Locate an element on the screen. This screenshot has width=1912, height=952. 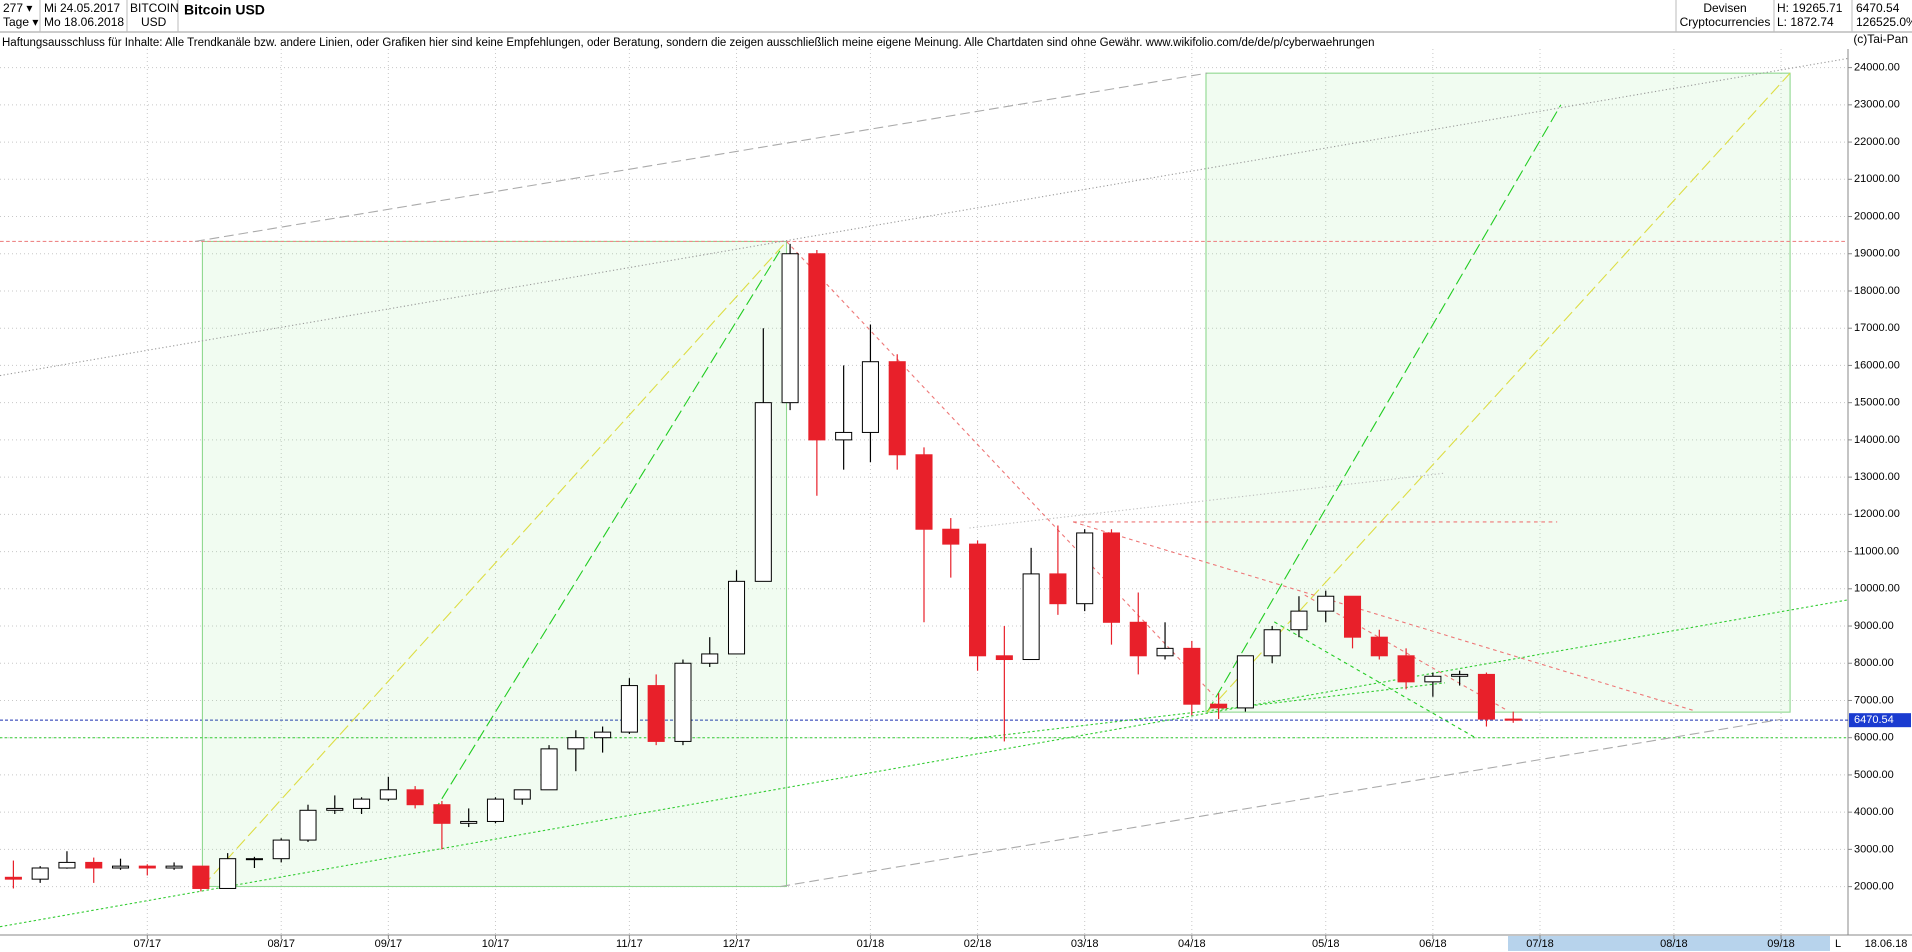
y-tick-label: 7000.00 is located at coordinates (1874, 700).